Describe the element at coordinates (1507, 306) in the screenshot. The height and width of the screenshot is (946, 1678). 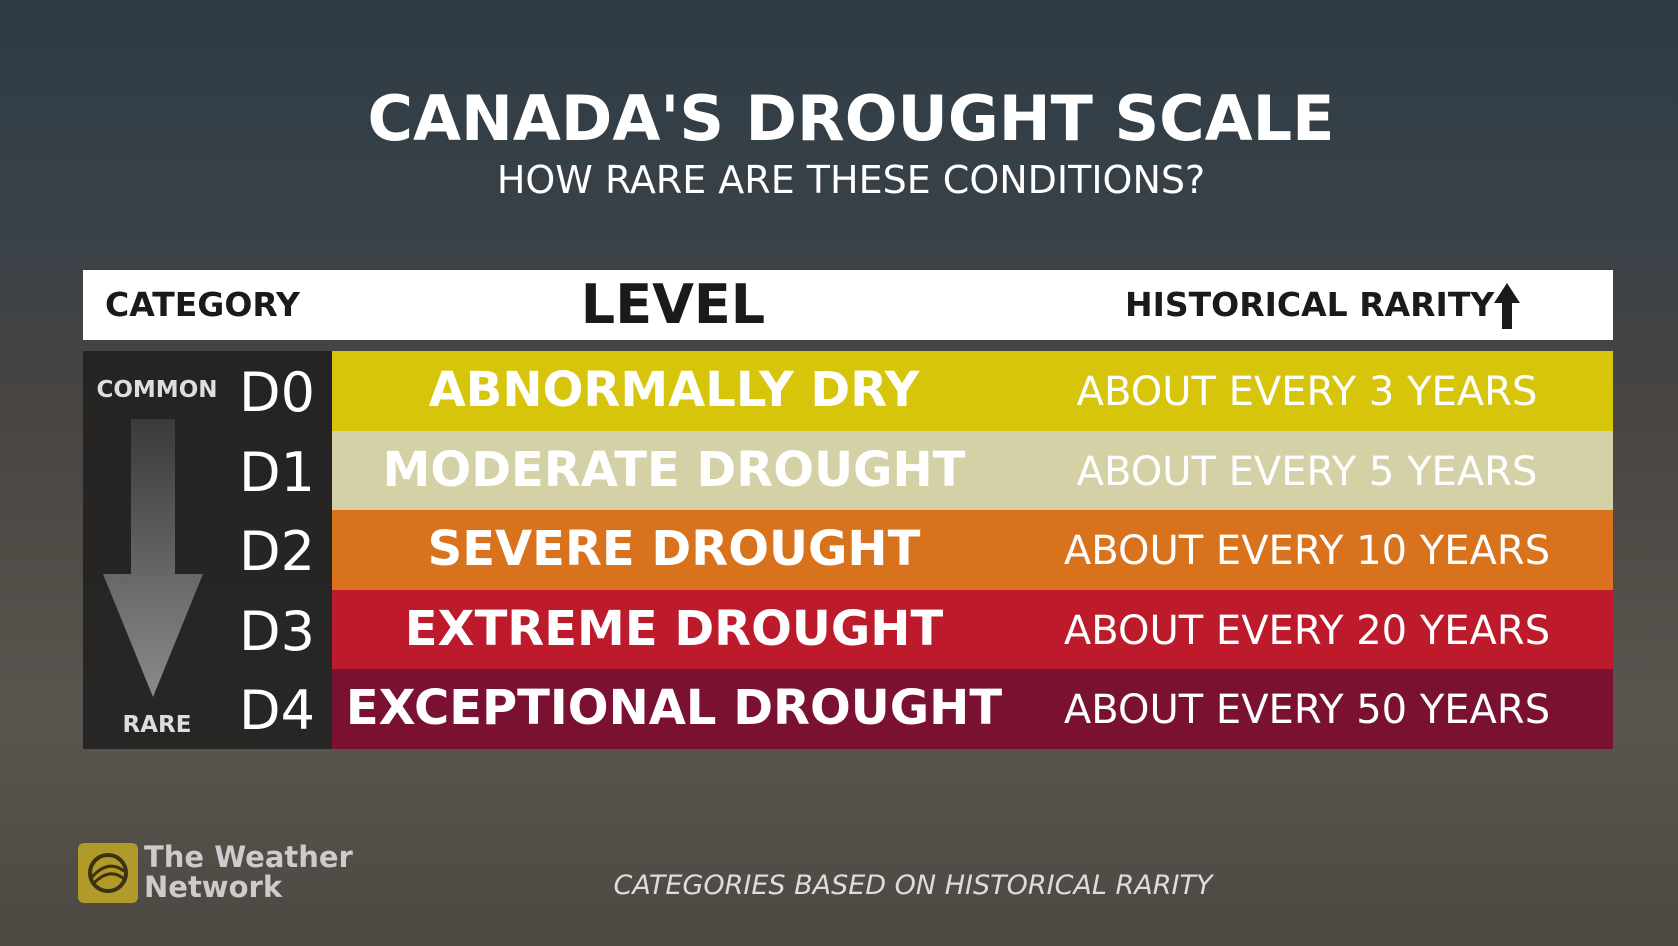
I see `up-arrow-icon` at that location.